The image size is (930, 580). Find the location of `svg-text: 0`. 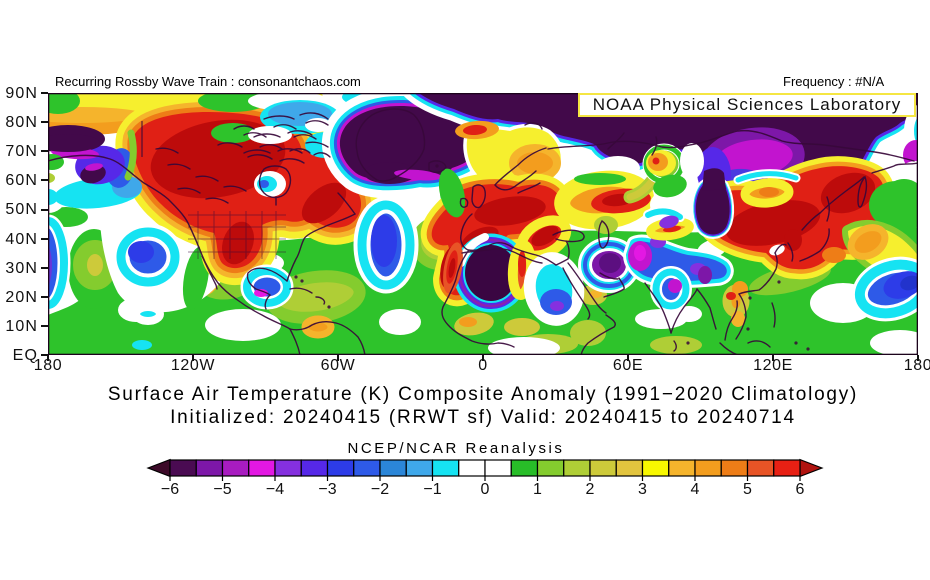

svg-text: 0 is located at coordinates (485, 489).